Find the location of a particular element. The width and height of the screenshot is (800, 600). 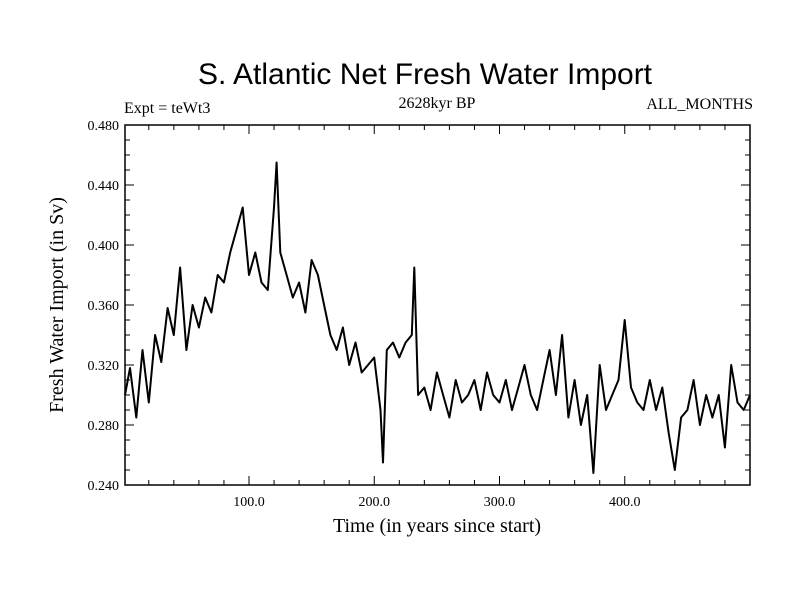

y-tick-label: 0.440 is located at coordinates (104, 186).